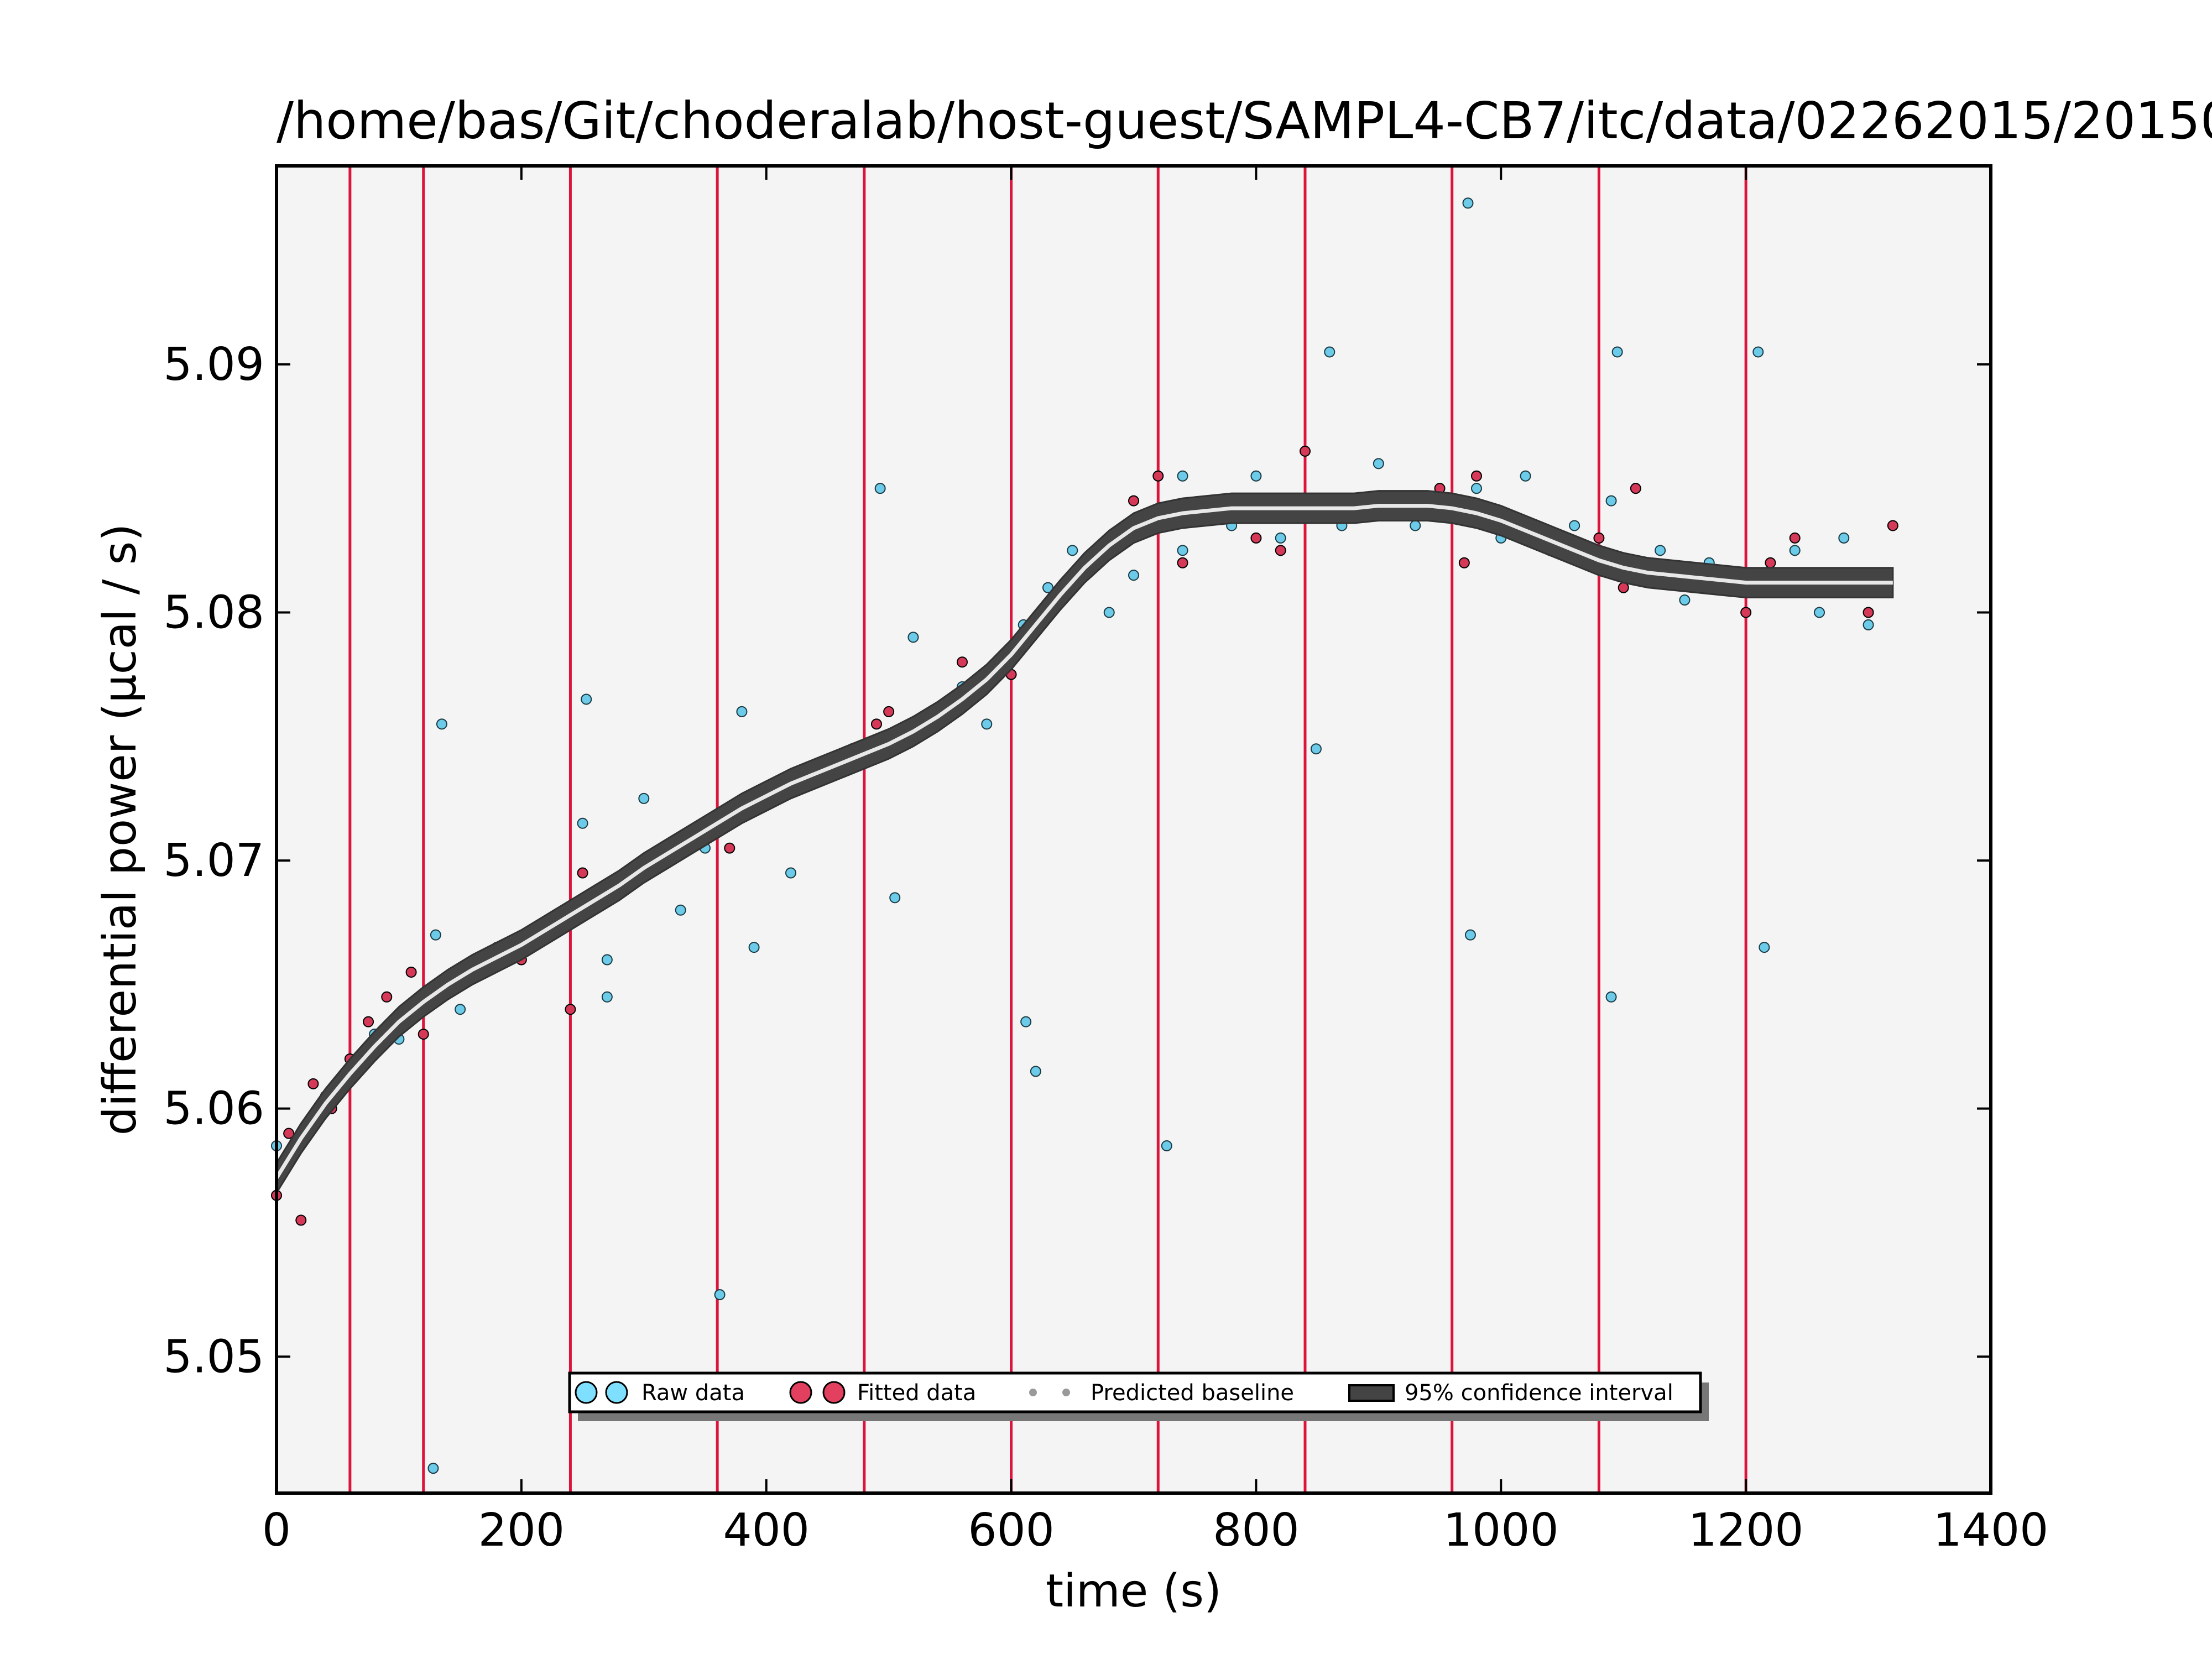 This screenshot has height=1659, width=2212. I want to click on y-tick-label: 5.08, so click(214, 613).